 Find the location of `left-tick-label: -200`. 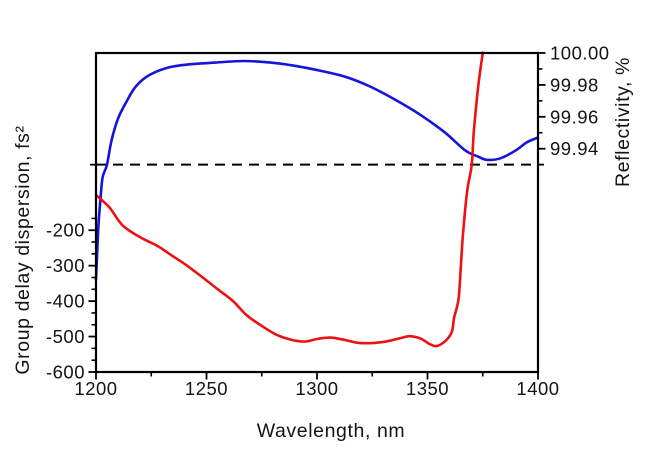

left-tick-label: -200 is located at coordinates (65, 230).